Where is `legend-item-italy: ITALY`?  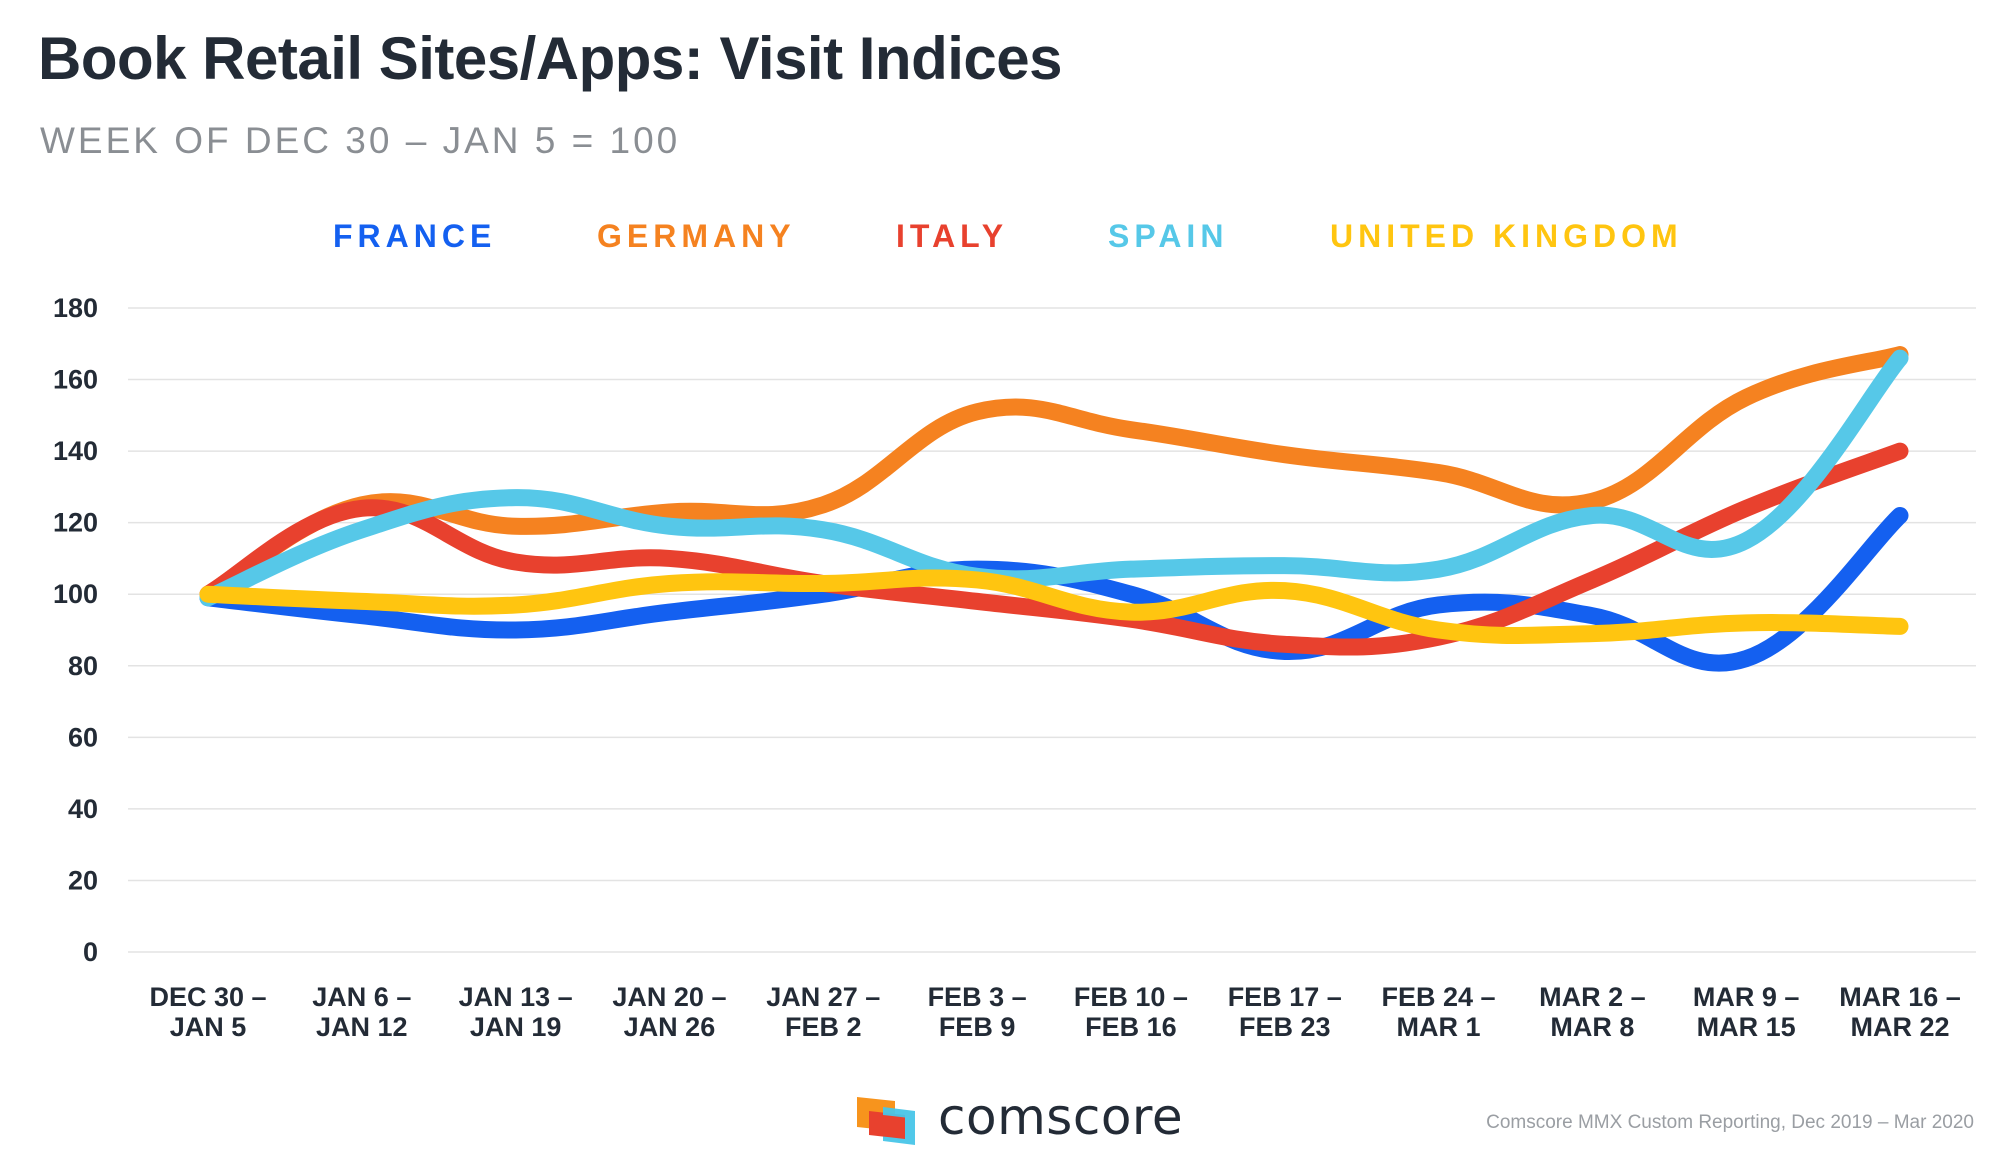
legend-item-italy: ITALY is located at coordinates (952, 236).